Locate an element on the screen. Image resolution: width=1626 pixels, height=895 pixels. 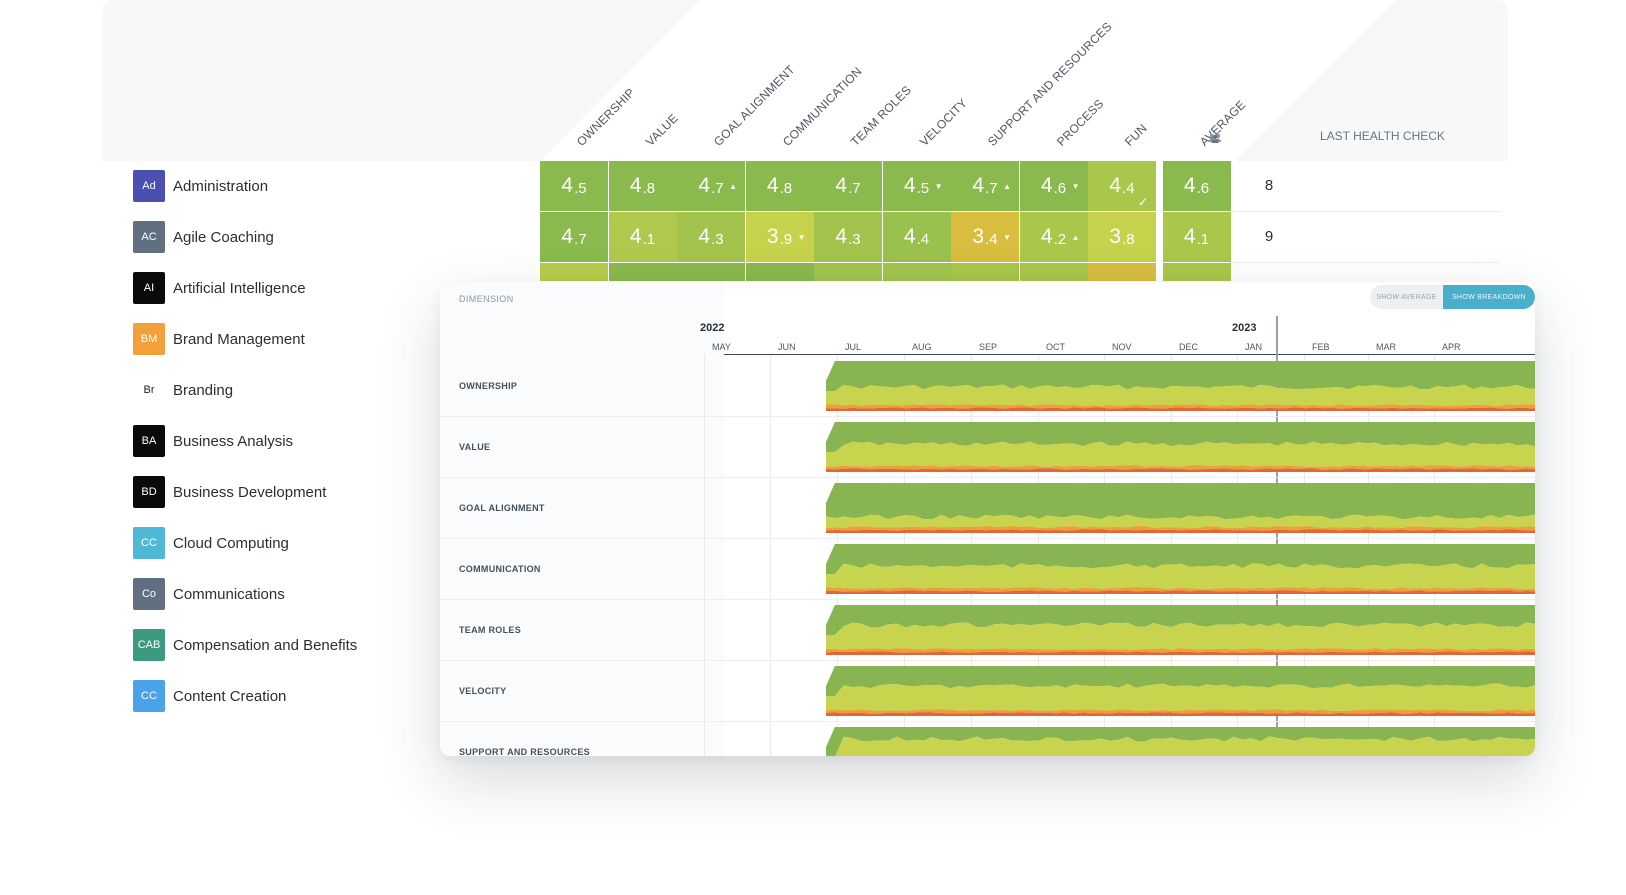
average-score-cell: 4.6 is located at coordinates (1196, 186).